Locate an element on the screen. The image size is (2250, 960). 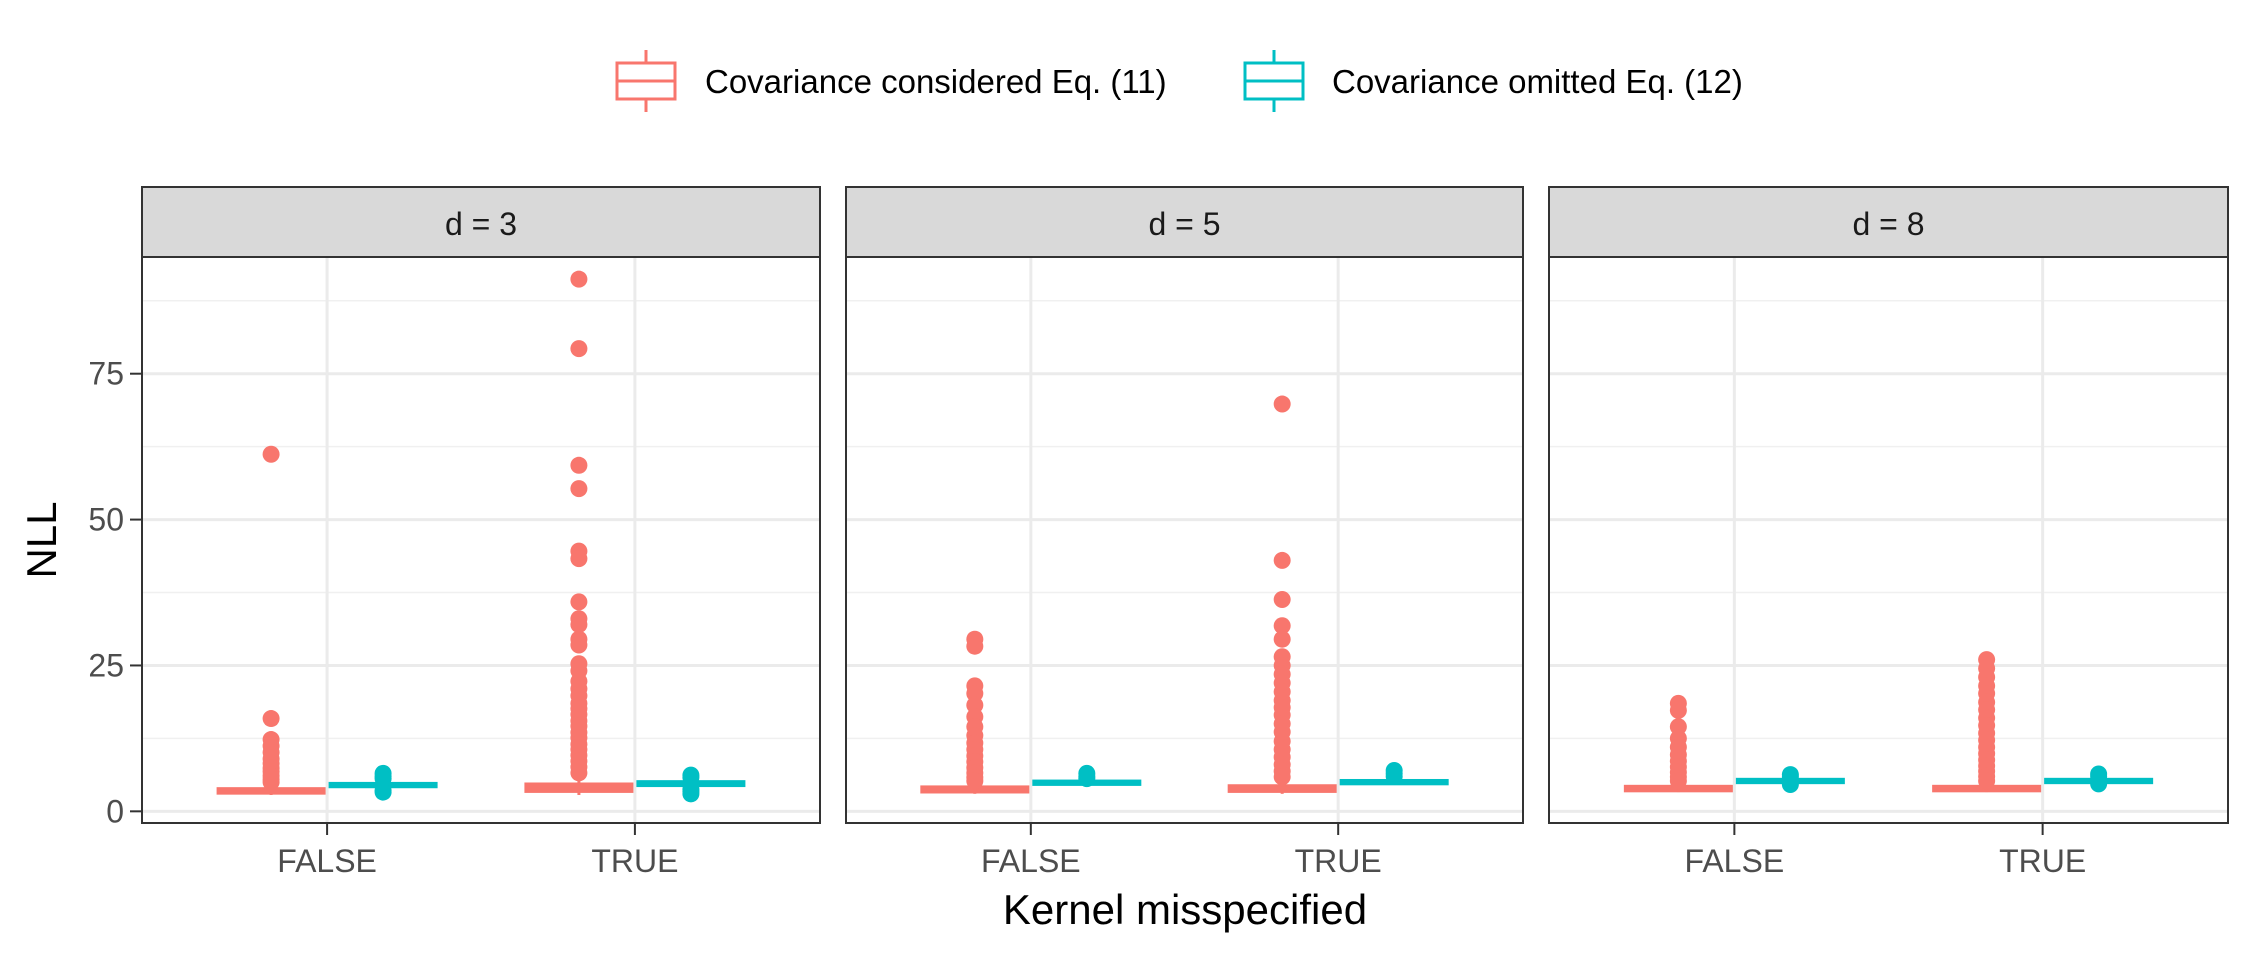
y-tick-label: 25 is located at coordinates (106, 665).